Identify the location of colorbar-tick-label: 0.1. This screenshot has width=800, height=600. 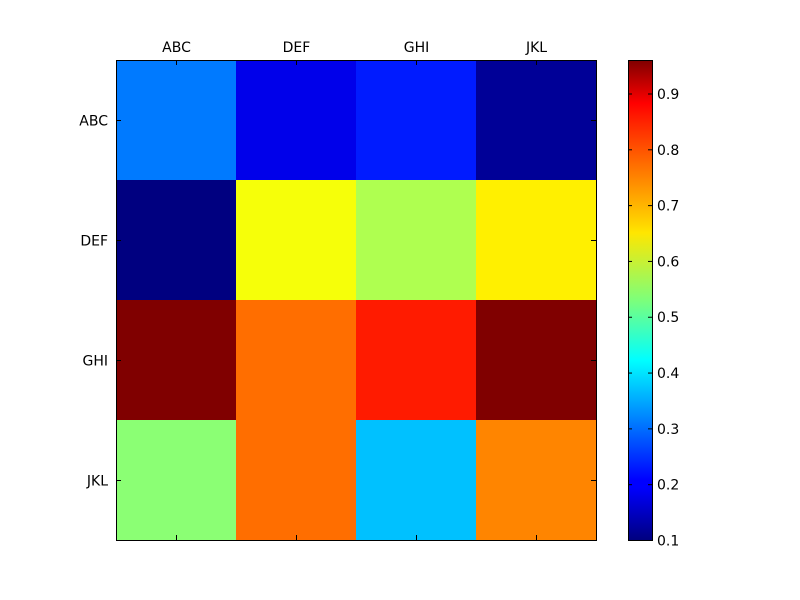
(668, 542).